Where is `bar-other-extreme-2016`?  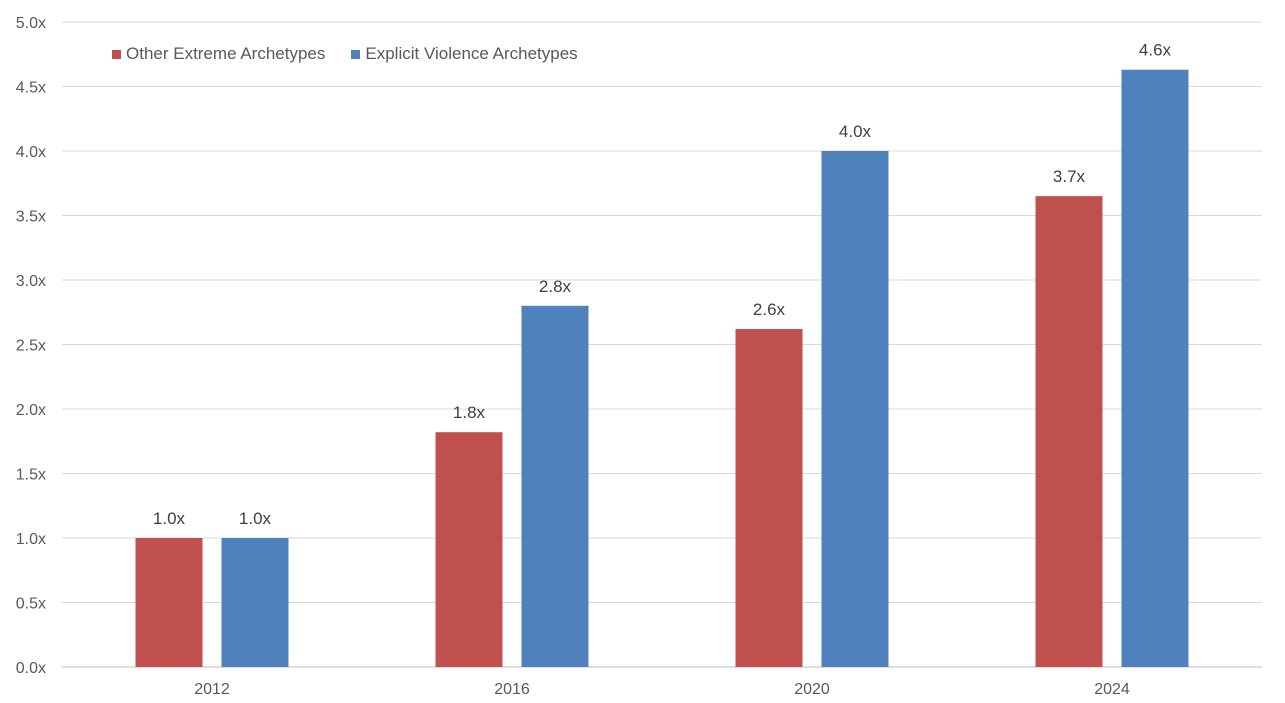
bar-other-extreme-2016 is located at coordinates (469, 549).